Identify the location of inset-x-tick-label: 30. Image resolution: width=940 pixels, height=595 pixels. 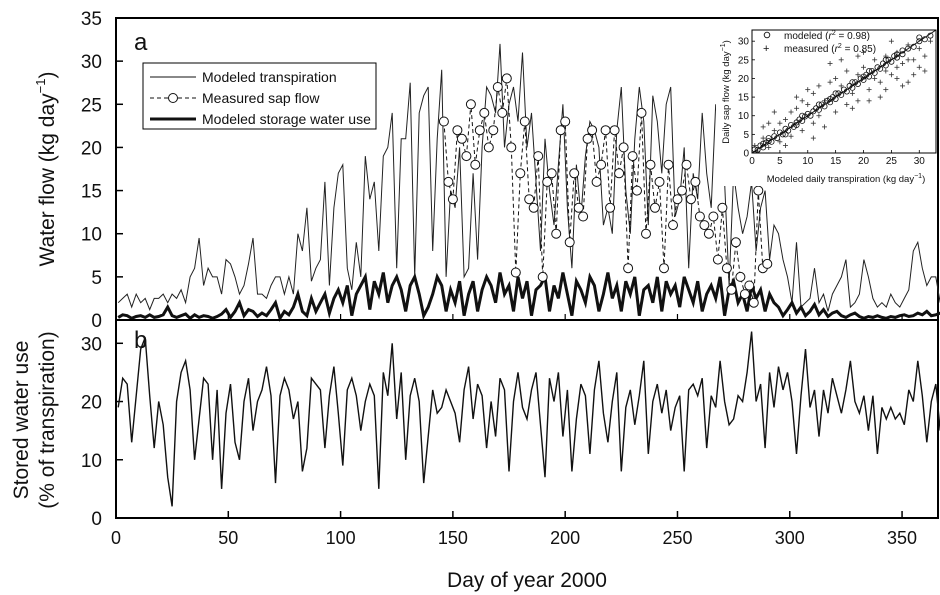
(920, 161).